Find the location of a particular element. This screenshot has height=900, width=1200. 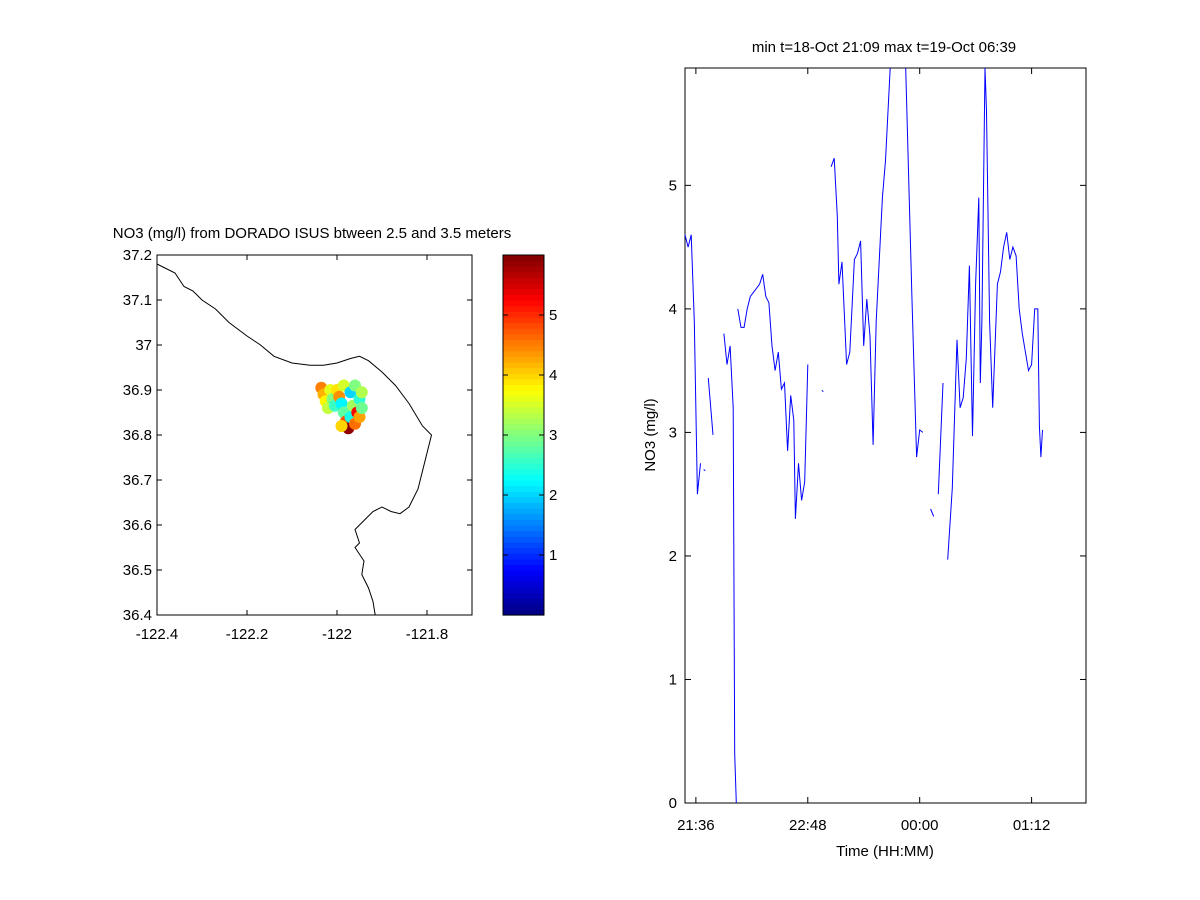

y-tick-label: 36.8 is located at coordinates (137, 435).